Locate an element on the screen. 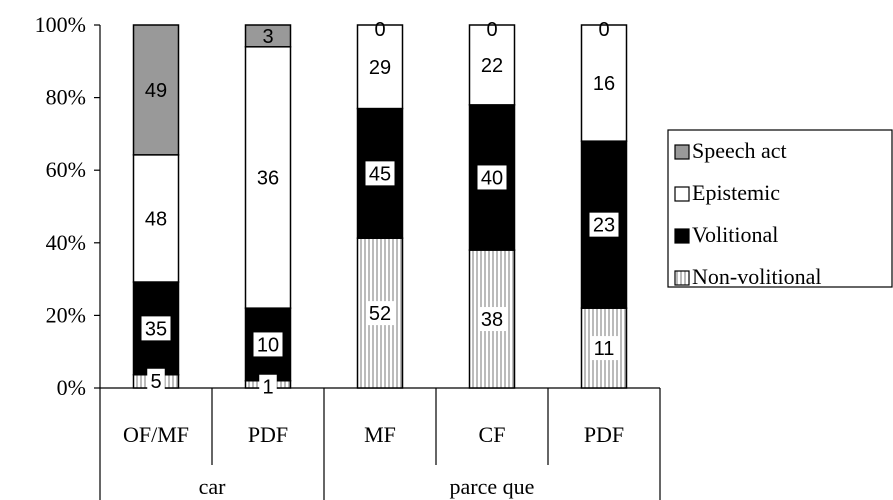 The width and height of the screenshot is (893, 500). y-tick-label: 40% is located at coordinates (66, 242).